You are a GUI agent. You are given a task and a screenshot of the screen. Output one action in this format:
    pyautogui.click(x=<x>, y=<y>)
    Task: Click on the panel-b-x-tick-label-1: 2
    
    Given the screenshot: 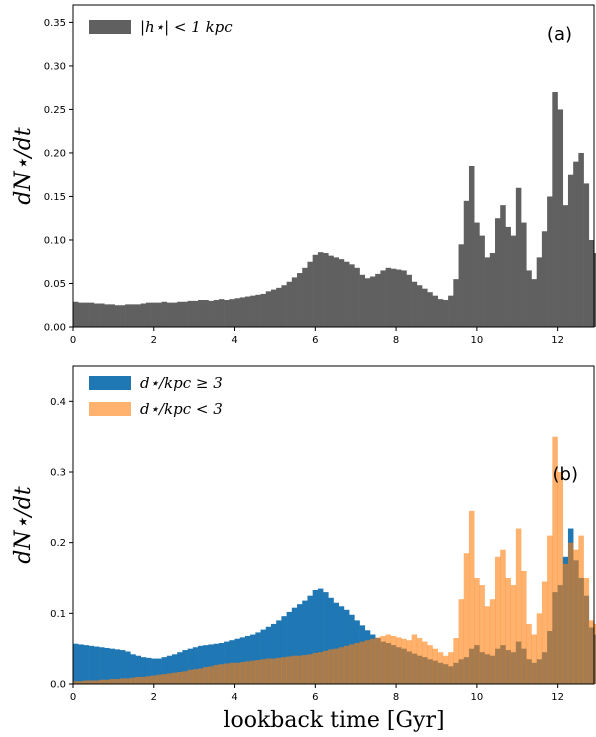 What is the action you would take?
    pyautogui.click(x=154, y=697)
    